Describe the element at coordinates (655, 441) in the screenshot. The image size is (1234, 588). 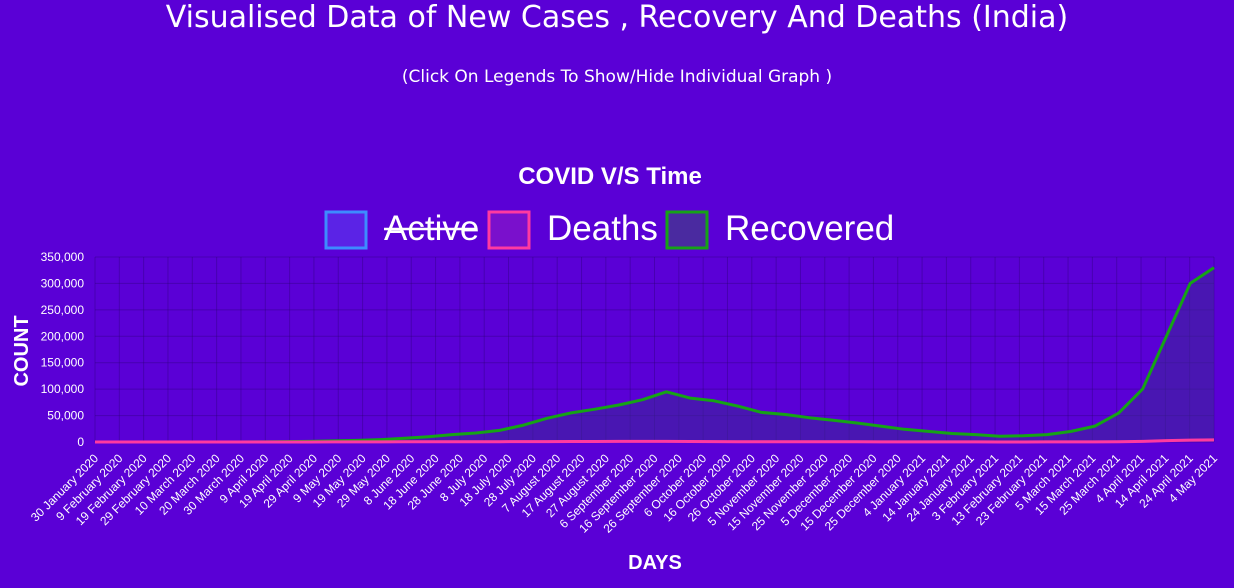
I see `line-deaths` at that location.